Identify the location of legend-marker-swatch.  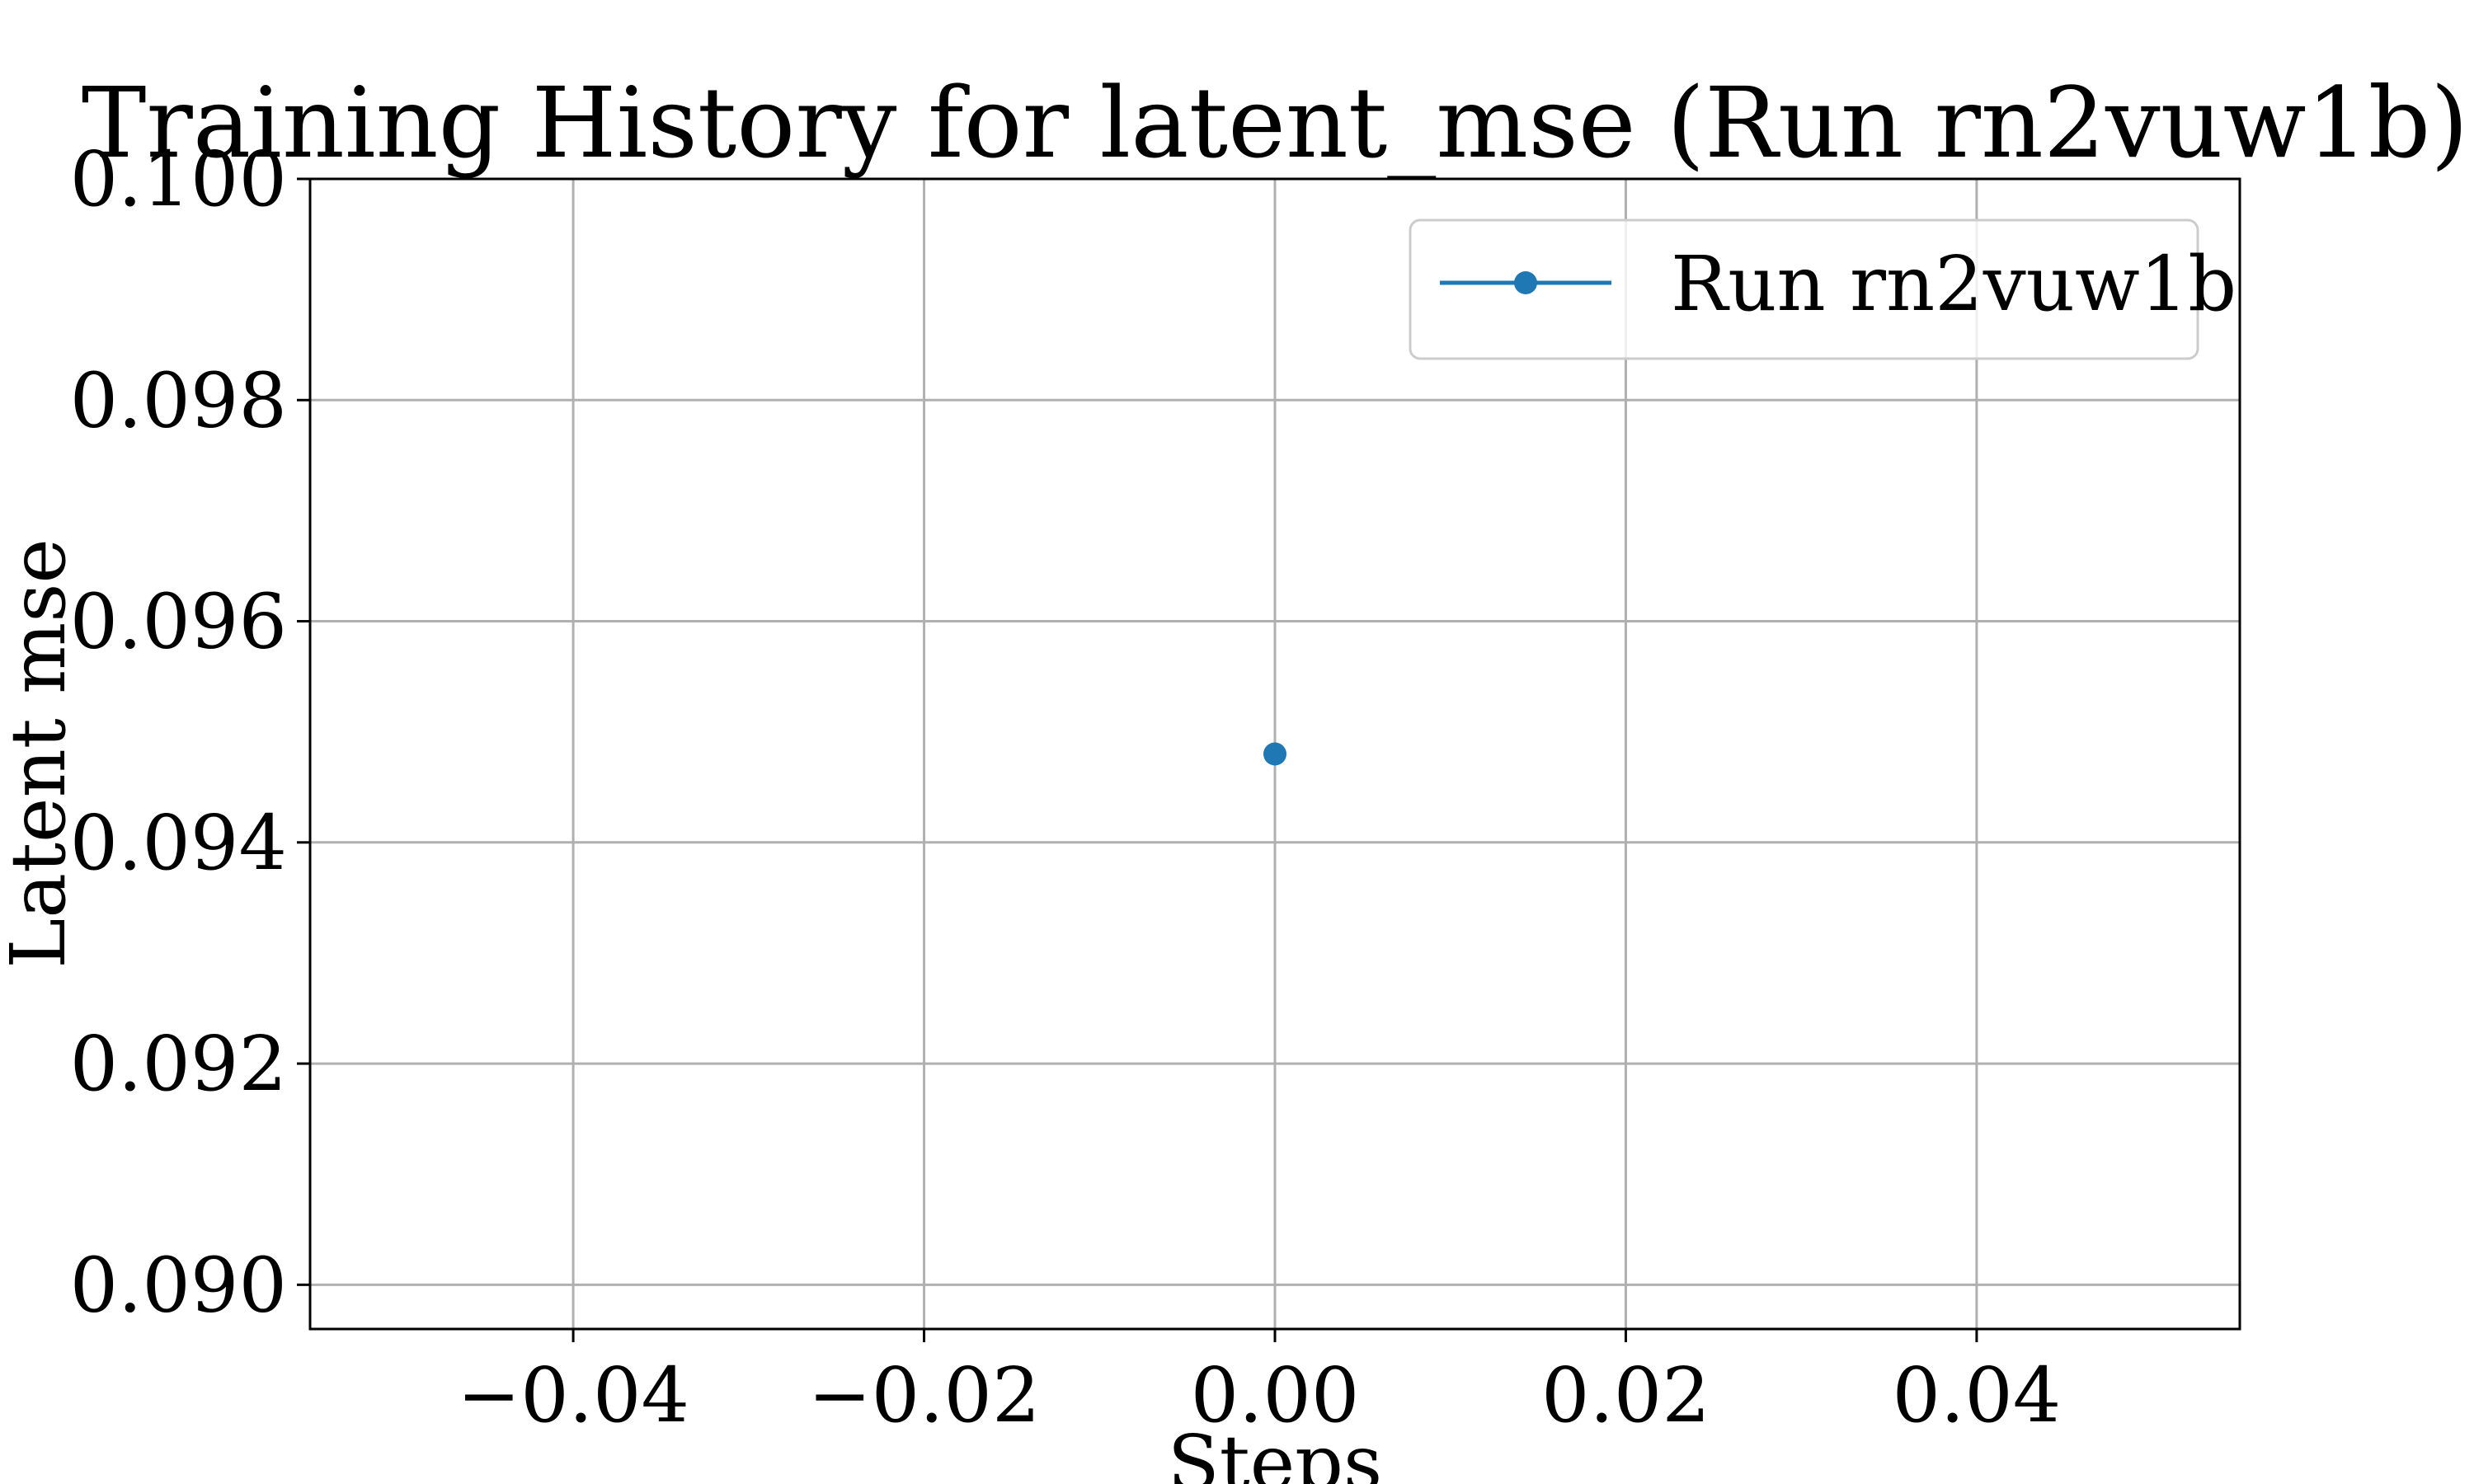
(1525, 282).